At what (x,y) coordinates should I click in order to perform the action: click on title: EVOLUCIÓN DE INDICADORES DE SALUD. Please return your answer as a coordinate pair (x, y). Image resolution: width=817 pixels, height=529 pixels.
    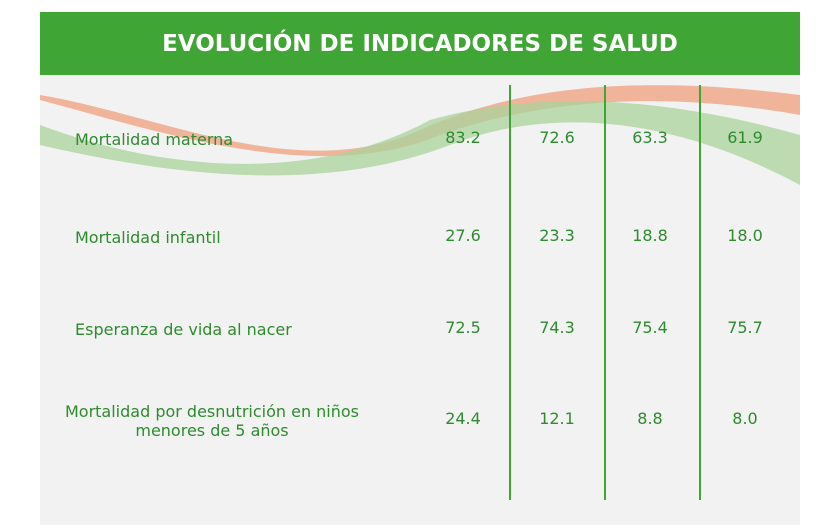
    Looking at the image, I should click on (420, 43).